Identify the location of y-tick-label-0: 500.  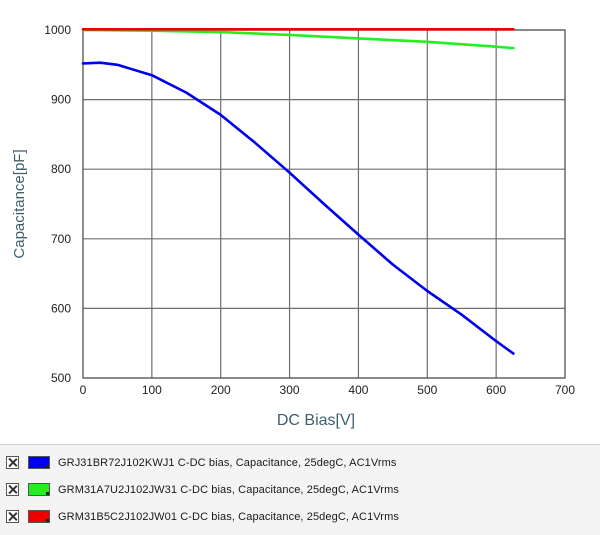
(61, 378).